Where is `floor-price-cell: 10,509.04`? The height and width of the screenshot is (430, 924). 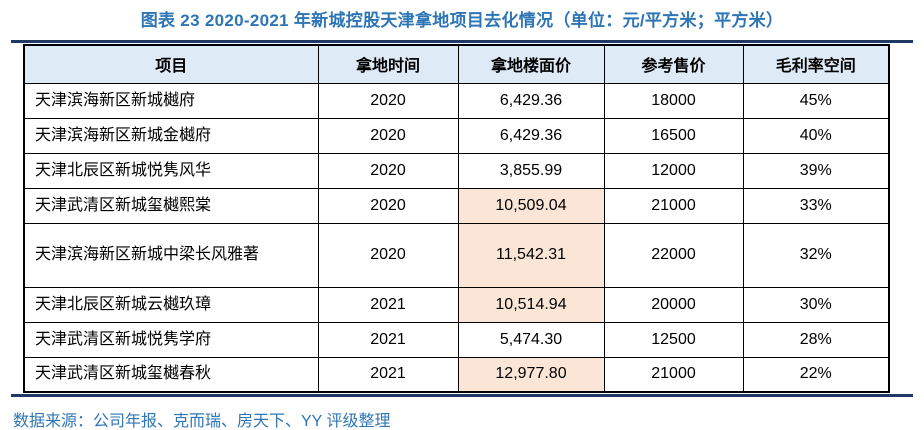
floor-price-cell: 10,509.04 is located at coordinates (531, 205).